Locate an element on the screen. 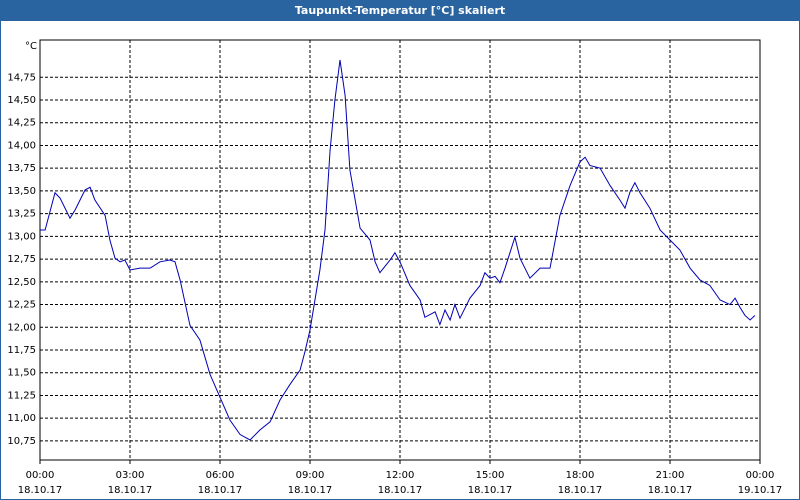  y-tick-label: 12,75 is located at coordinates (21, 259).